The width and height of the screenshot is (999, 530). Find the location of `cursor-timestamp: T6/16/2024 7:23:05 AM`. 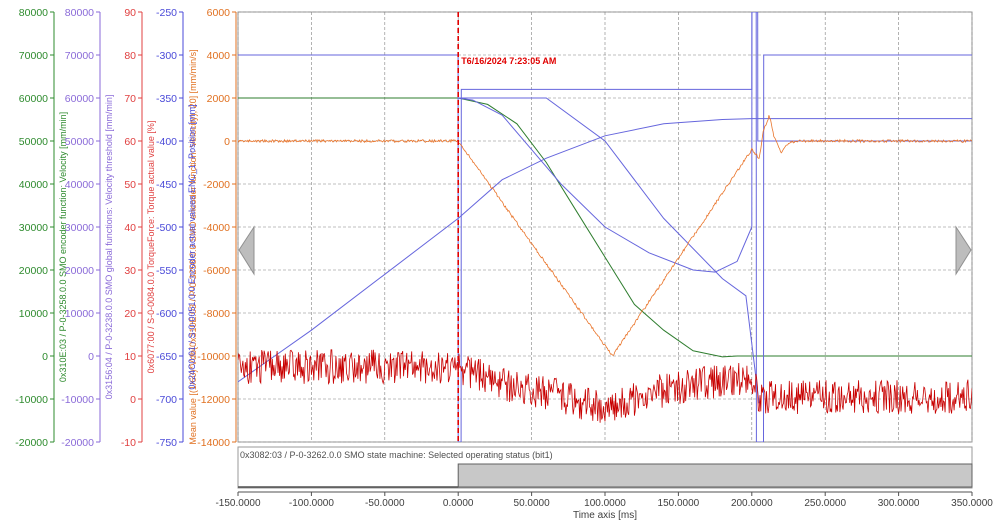

cursor-timestamp: T6/16/2024 7:23:05 AM is located at coordinates (508, 61).